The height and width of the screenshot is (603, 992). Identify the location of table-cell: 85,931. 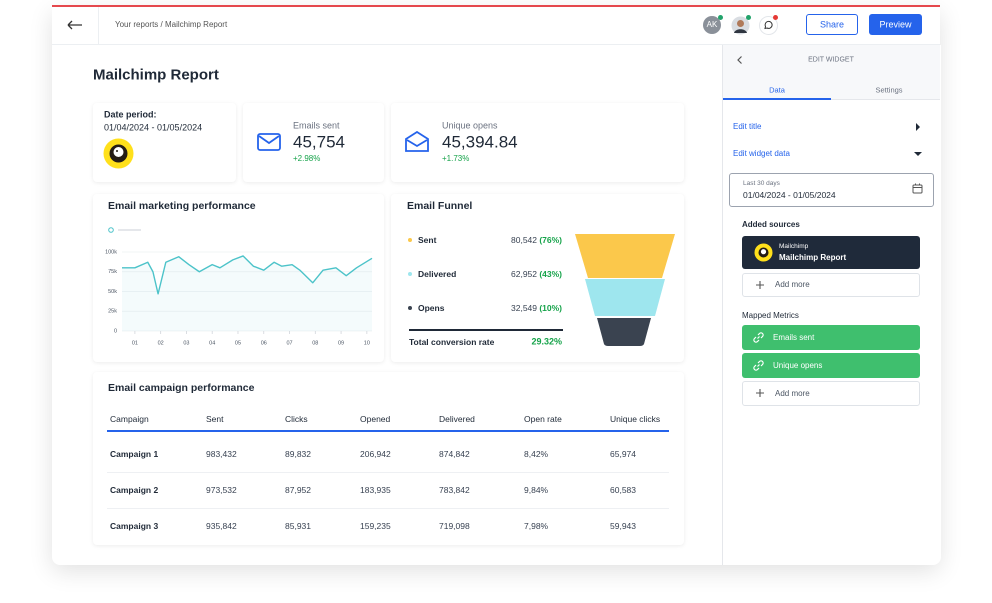
(298, 525).